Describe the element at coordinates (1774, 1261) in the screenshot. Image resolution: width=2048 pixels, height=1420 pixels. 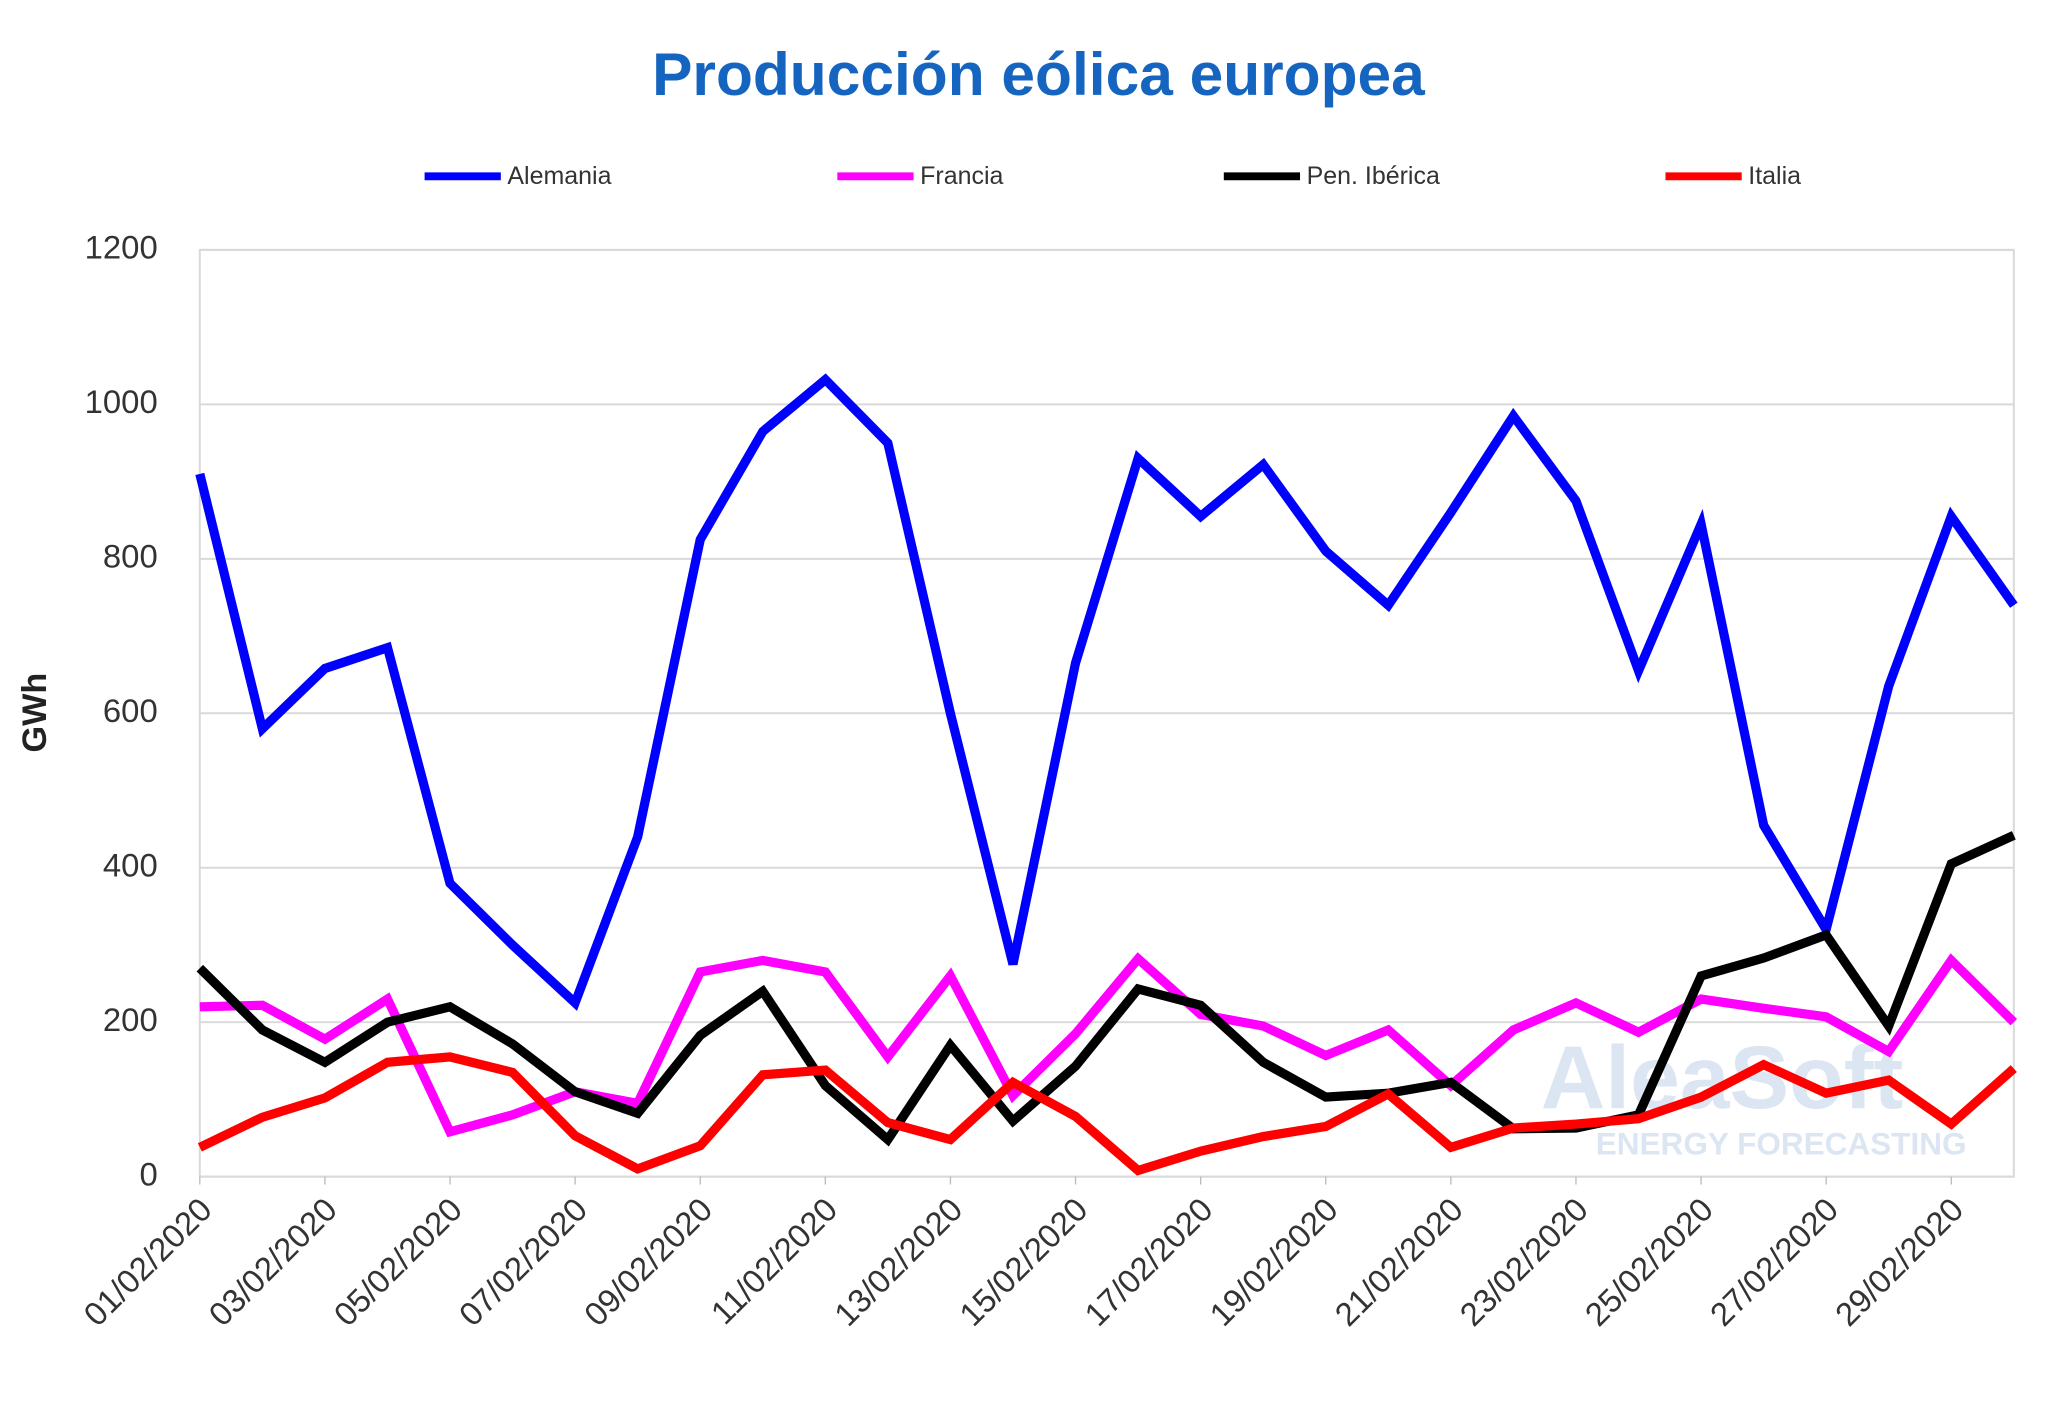
I see `x-tick-label: 27/02/2020` at that location.